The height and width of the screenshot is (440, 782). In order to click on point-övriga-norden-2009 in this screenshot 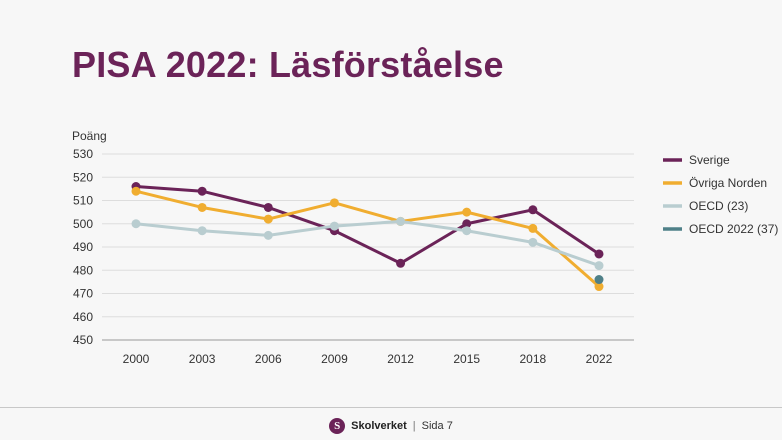, I will do `click(334, 203)`.